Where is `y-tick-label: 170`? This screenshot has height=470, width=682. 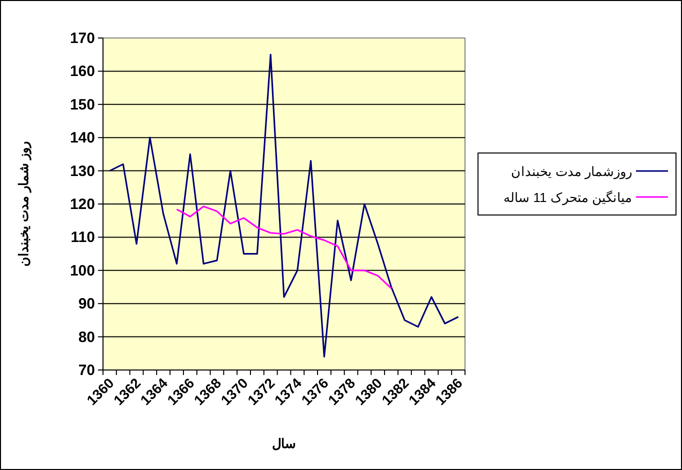 y-tick-label: 170 is located at coordinates (82, 38).